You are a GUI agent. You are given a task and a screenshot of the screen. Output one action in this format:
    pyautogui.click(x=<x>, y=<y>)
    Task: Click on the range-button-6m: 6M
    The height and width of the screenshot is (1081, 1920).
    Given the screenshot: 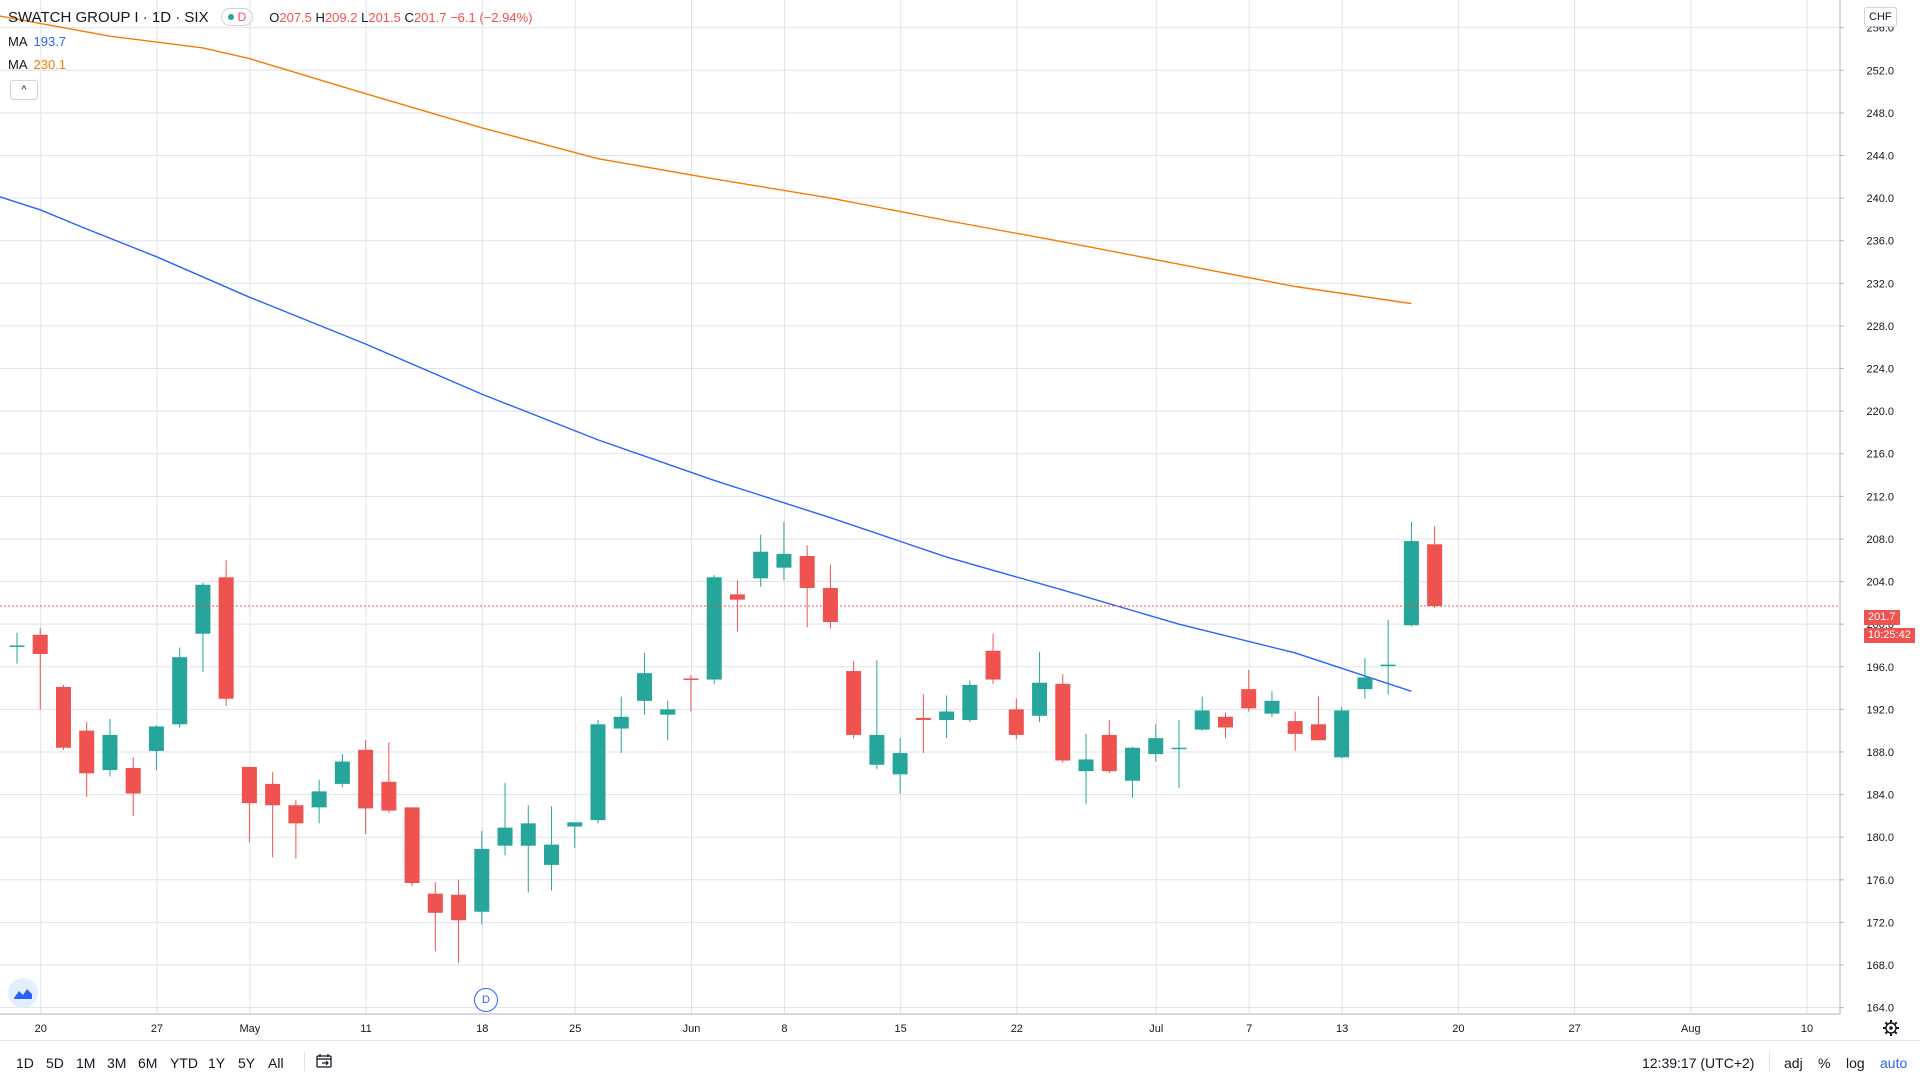 What is the action you would take?
    pyautogui.click(x=148, y=1063)
    